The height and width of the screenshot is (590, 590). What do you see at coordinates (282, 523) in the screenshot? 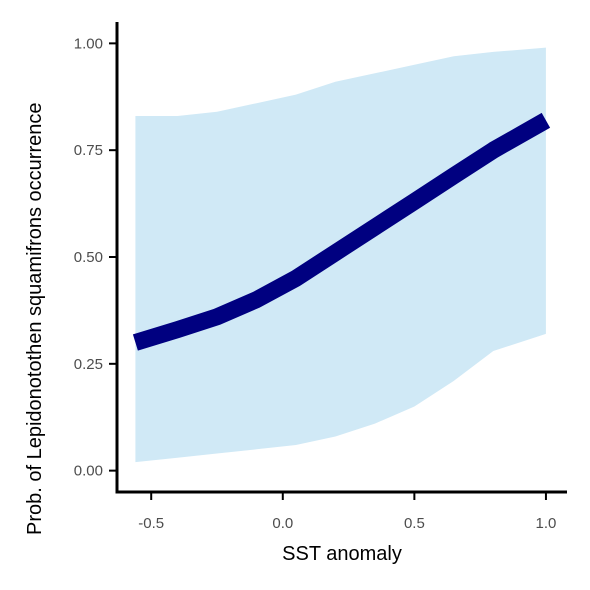
I see `x-tick-label: 0.0` at bounding box center [282, 523].